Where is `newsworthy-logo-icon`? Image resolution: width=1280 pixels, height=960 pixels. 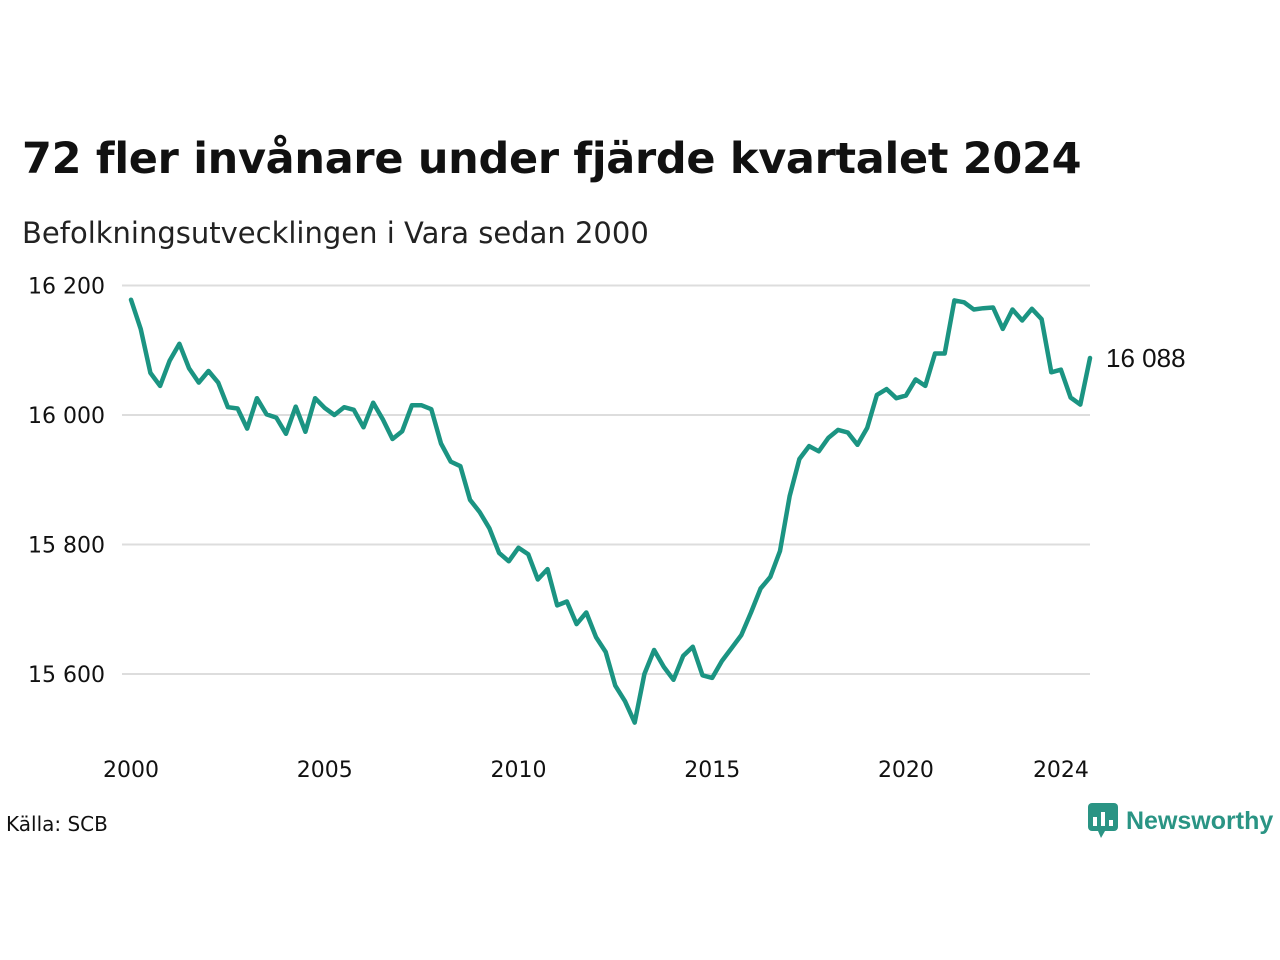 newsworthy-logo-icon is located at coordinates (1103, 820).